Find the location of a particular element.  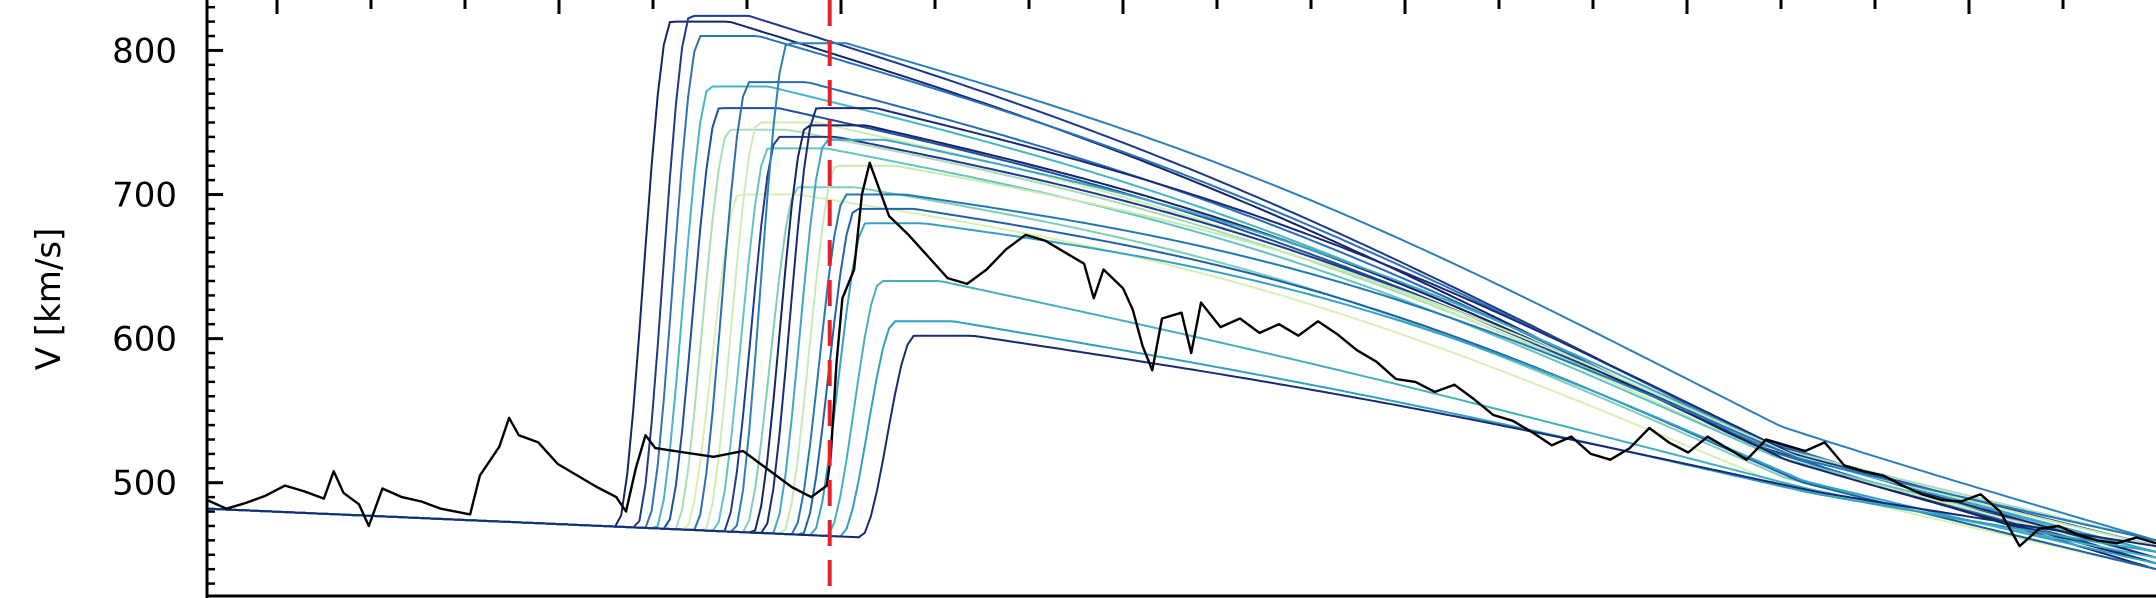

y-tick-label: 500 is located at coordinates (144, 484).